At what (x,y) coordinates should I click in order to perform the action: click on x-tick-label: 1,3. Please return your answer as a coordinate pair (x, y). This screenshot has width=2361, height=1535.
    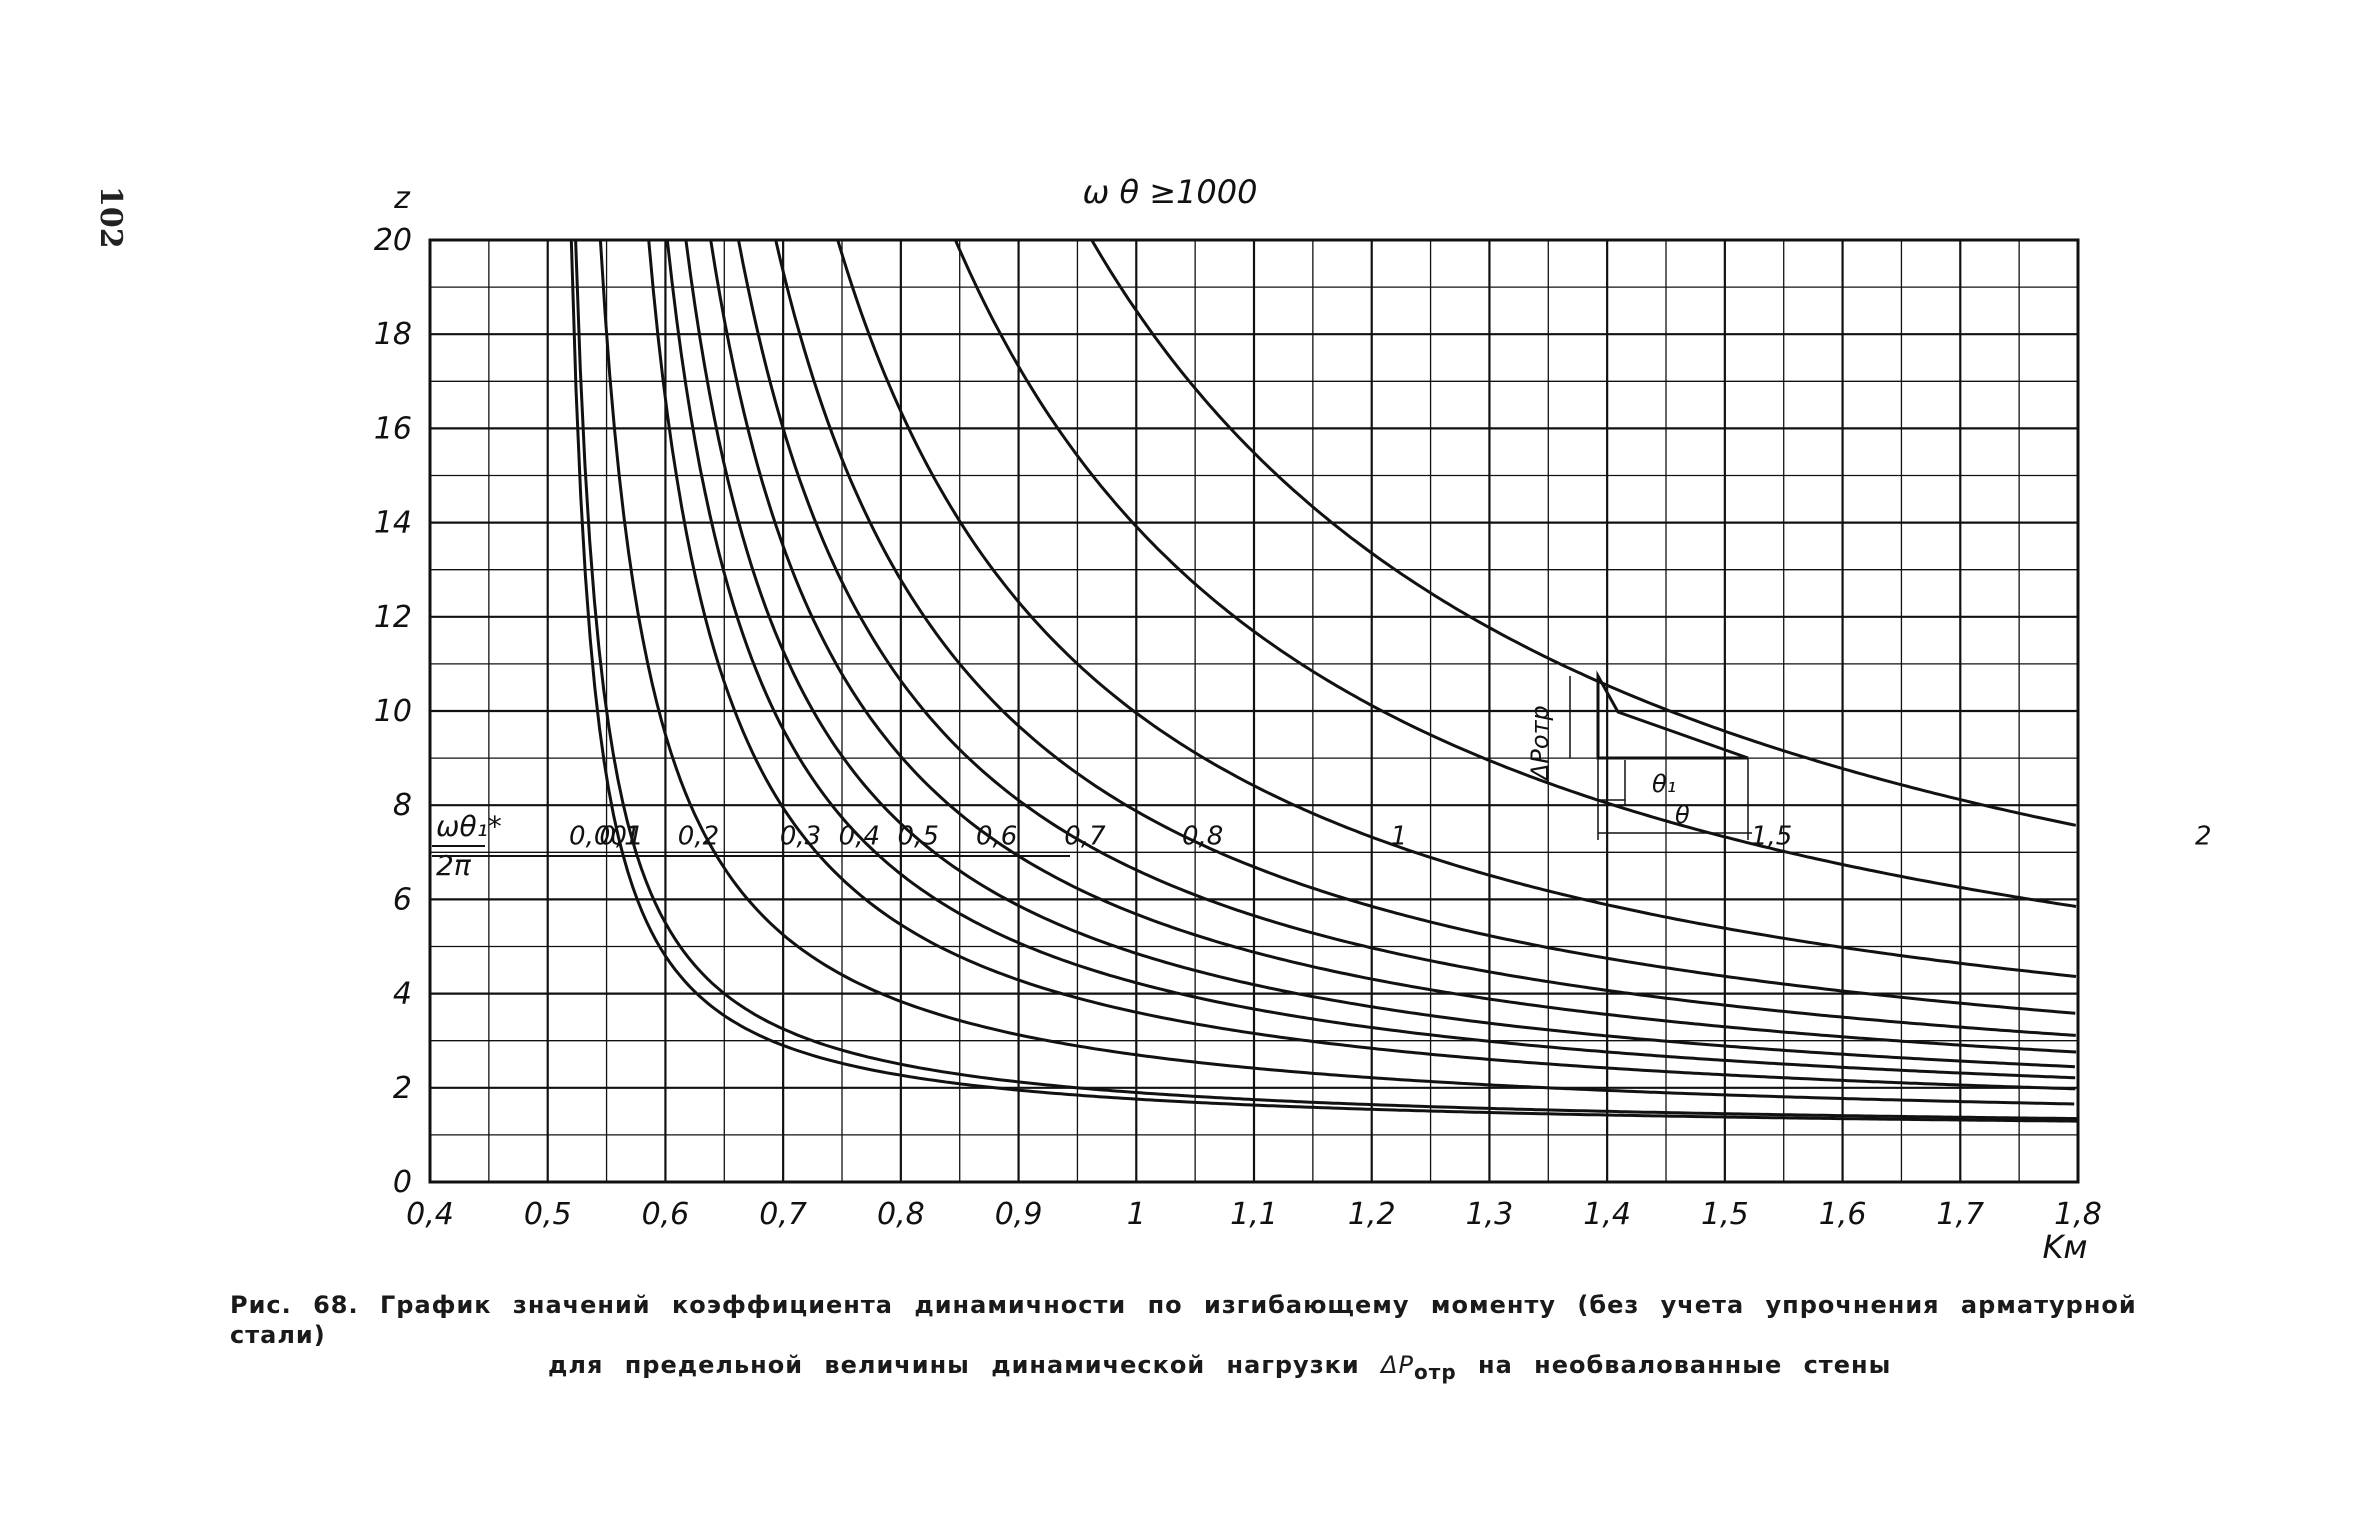
    Looking at the image, I should click on (1490, 1214).